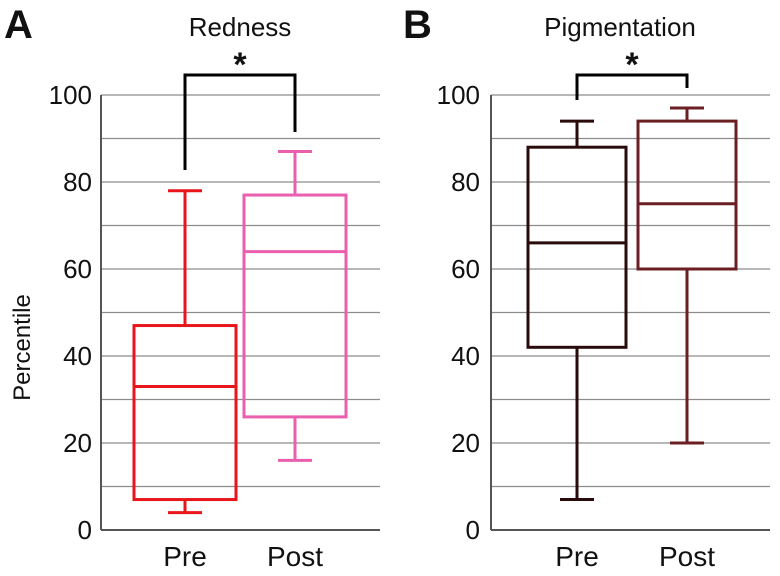 Image resolution: width=780 pixels, height=576 pixels. I want to click on panel-b-y-tick-label: 40, so click(465, 356).